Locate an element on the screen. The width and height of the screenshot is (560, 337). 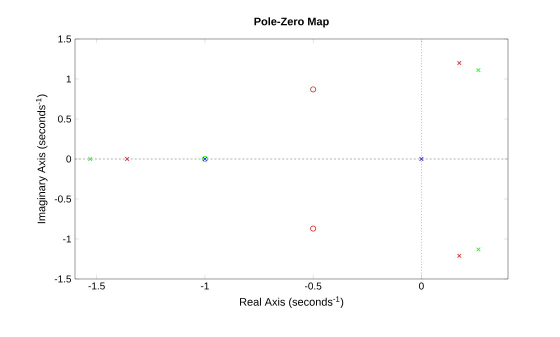
y-tick-label: 0 is located at coordinates (69, 159).